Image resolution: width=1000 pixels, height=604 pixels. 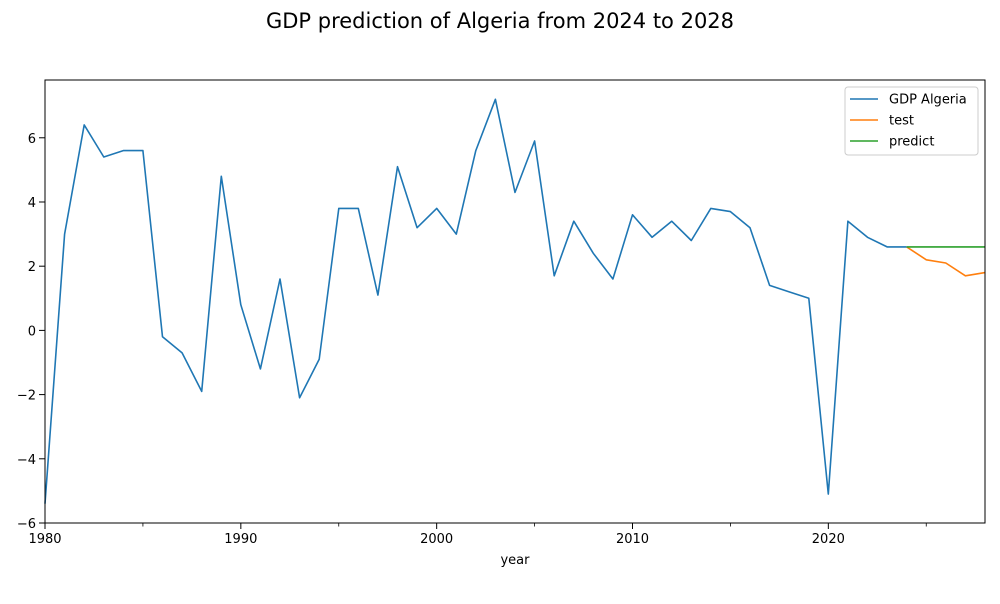 What do you see at coordinates (901, 121) in the screenshot?
I see `legend-label: test` at bounding box center [901, 121].